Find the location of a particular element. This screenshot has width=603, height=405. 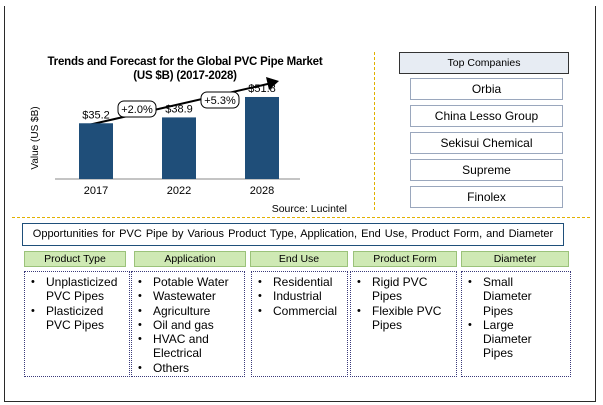

company-item: Finolex is located at coordinates (486, 197).